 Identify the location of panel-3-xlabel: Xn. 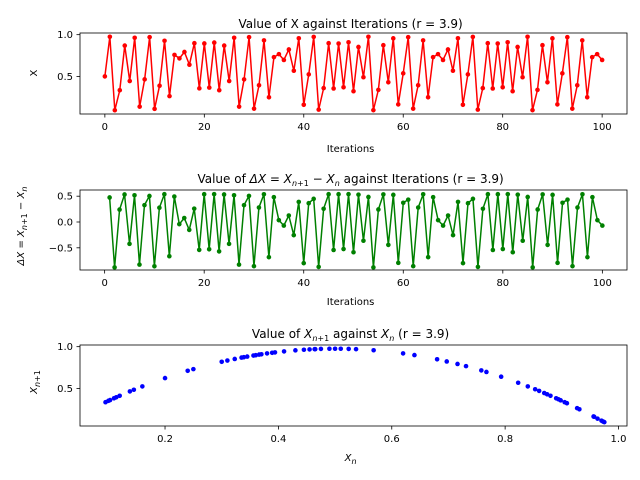
(350, 459).